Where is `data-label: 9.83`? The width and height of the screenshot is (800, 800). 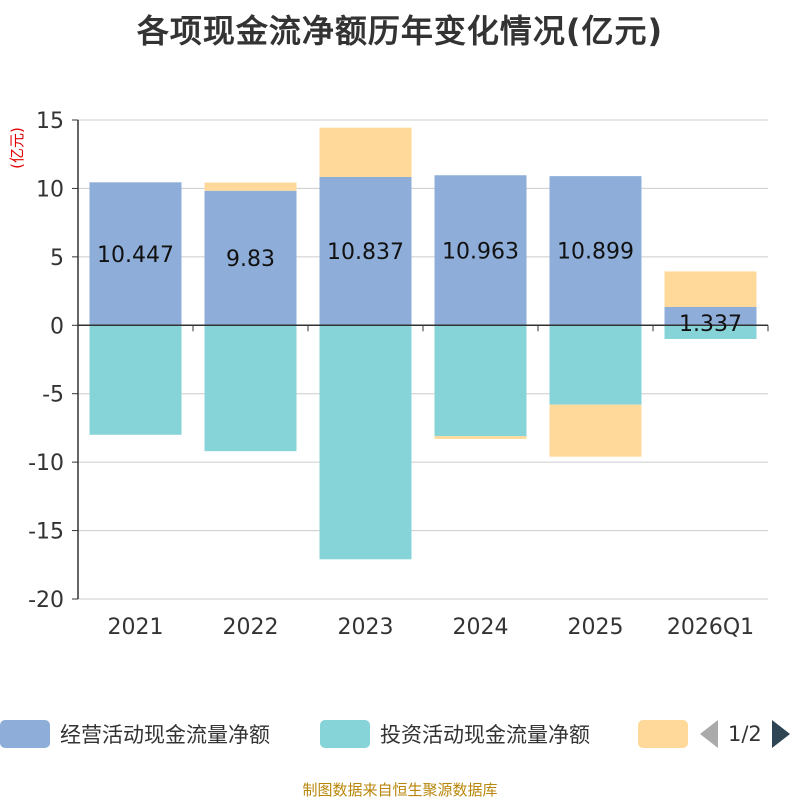
data-label: 9.83 is located at coordinates (250, 259).